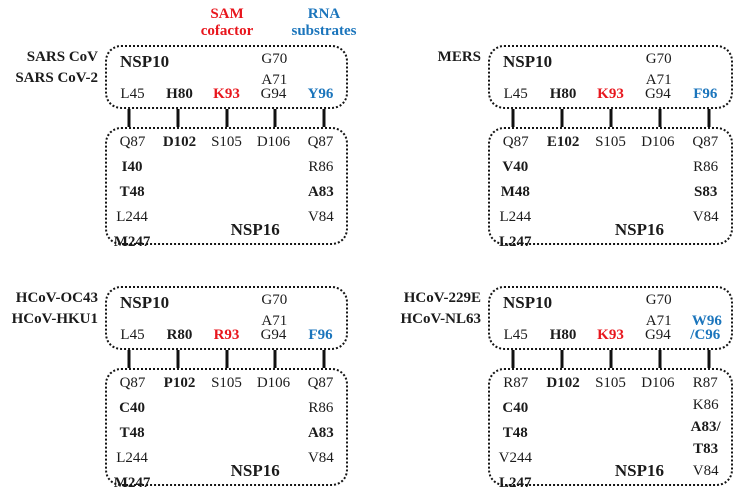 This screenshot has width=743, height=488. I want to click on residue: A83, so click(320, 433).